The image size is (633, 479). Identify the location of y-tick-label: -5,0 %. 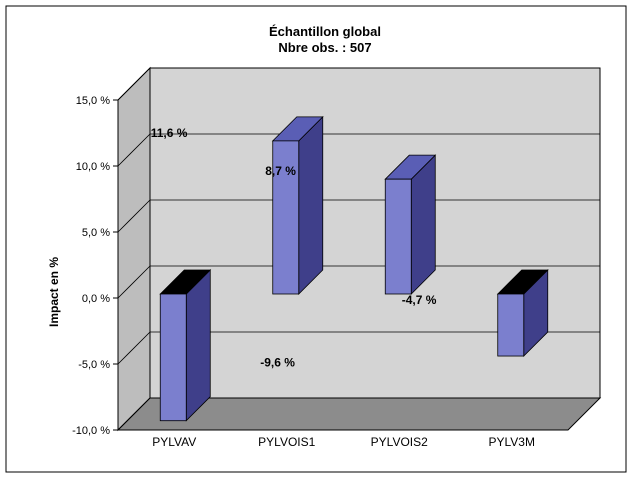
(94, 365).